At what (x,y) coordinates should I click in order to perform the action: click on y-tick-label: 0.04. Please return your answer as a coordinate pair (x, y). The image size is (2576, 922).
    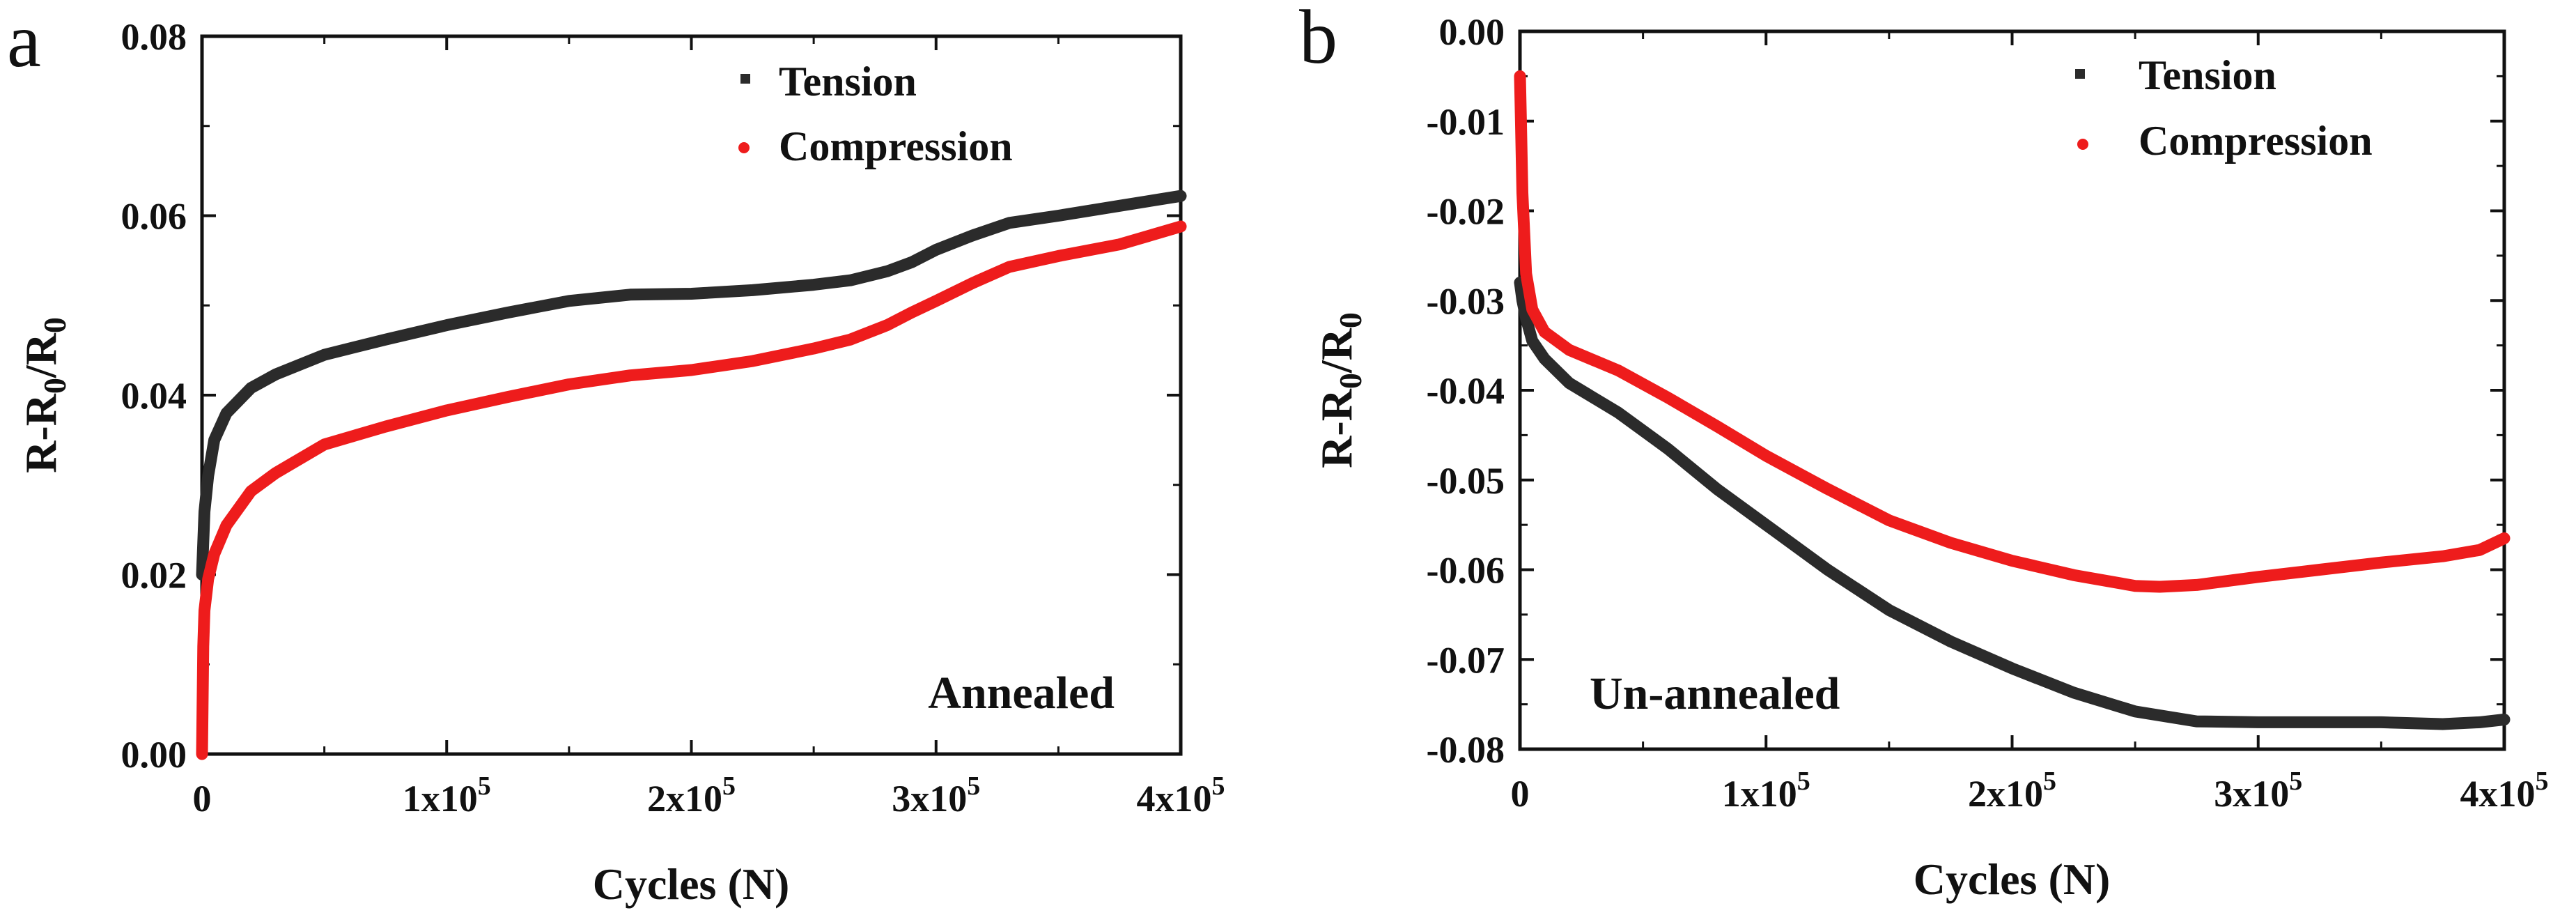
    Looking at the image, I should click on (154, 396).